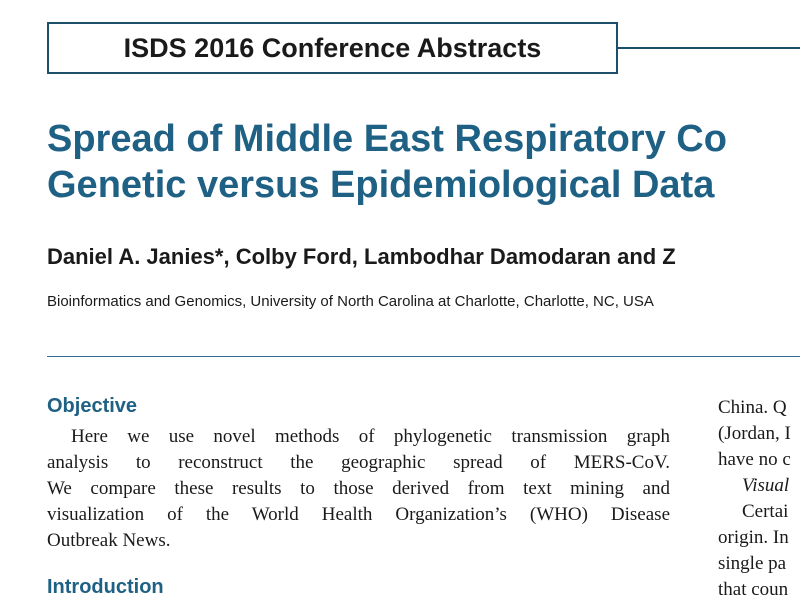  Describe the element at coordinates (109, 540) in the screenshot. I see `objective-line: Outbreak News.` at that location.